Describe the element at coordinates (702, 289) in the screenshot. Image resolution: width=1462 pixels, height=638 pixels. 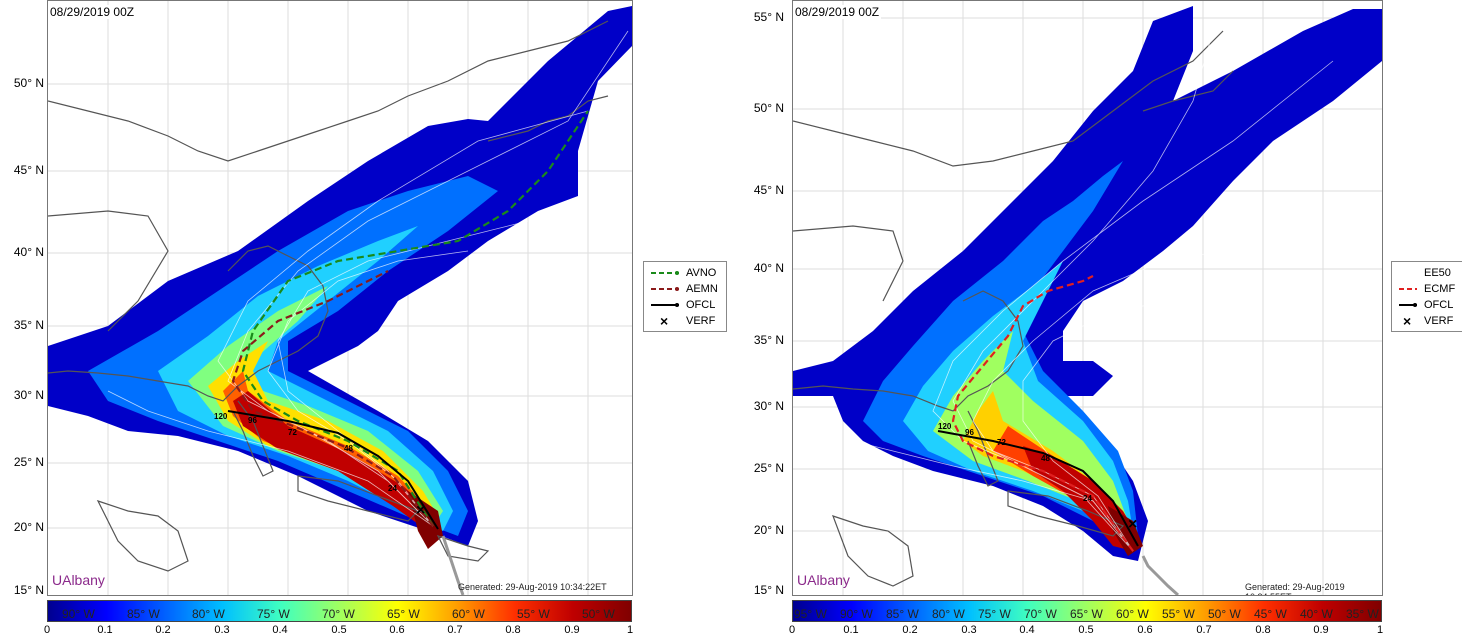
I see `legend-aemn-label: AEMN` at that location.